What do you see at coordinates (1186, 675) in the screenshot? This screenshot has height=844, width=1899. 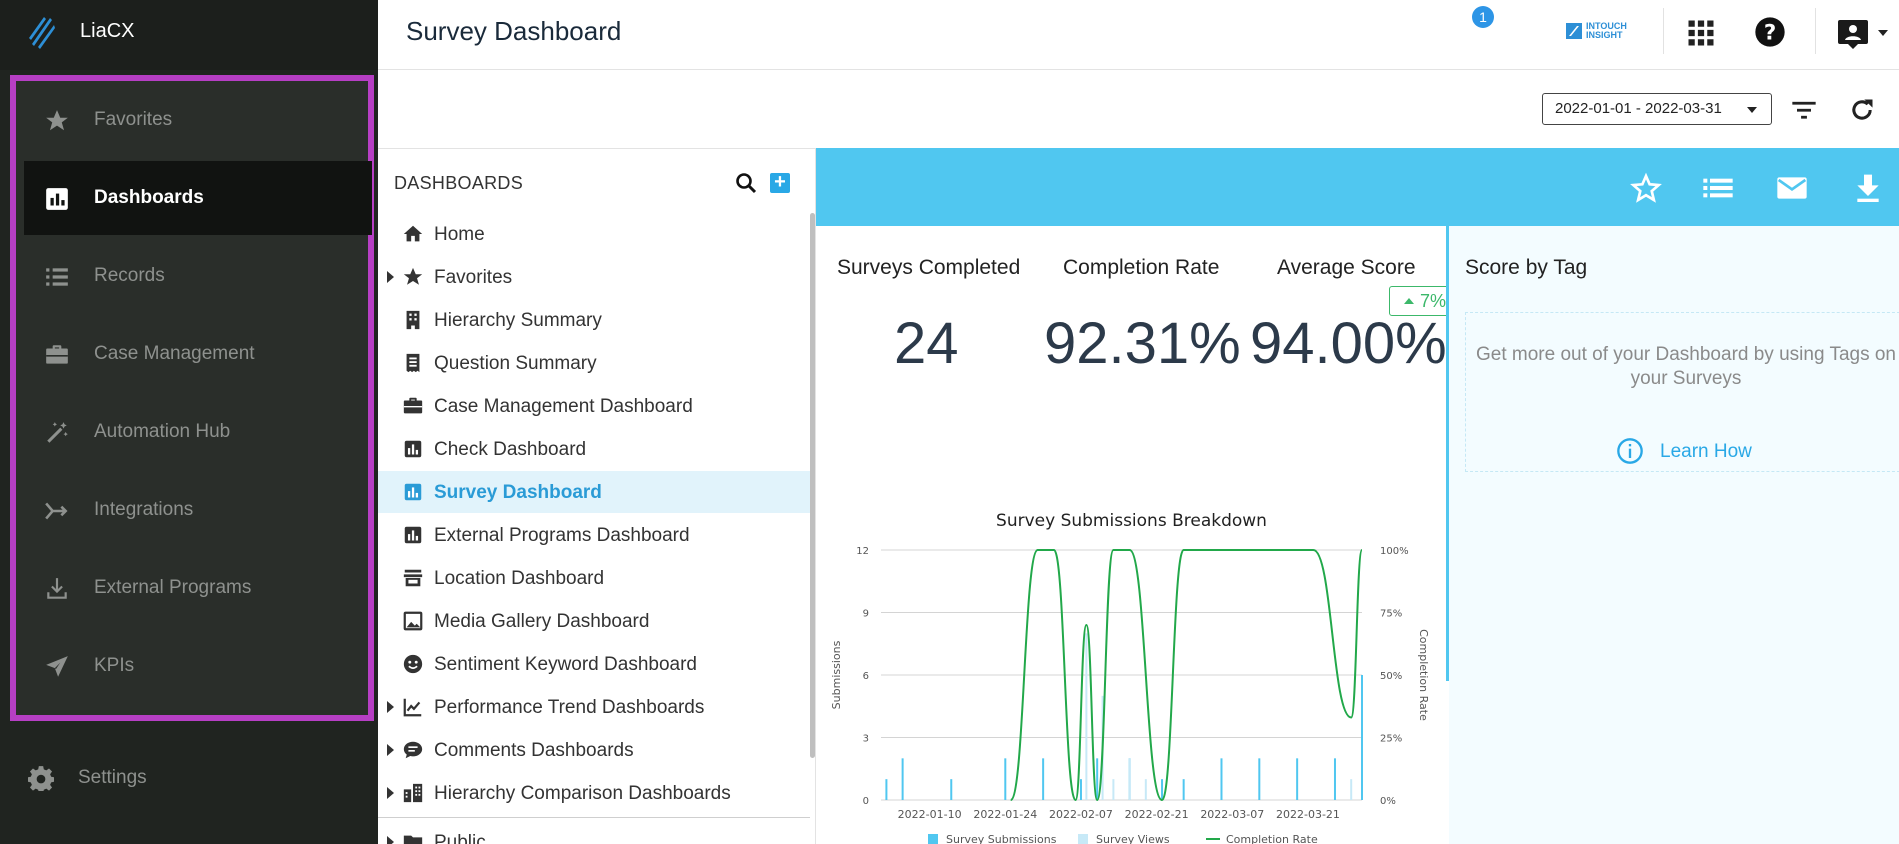 I see `line-completion-rate` at bounding box center [1186, 675].